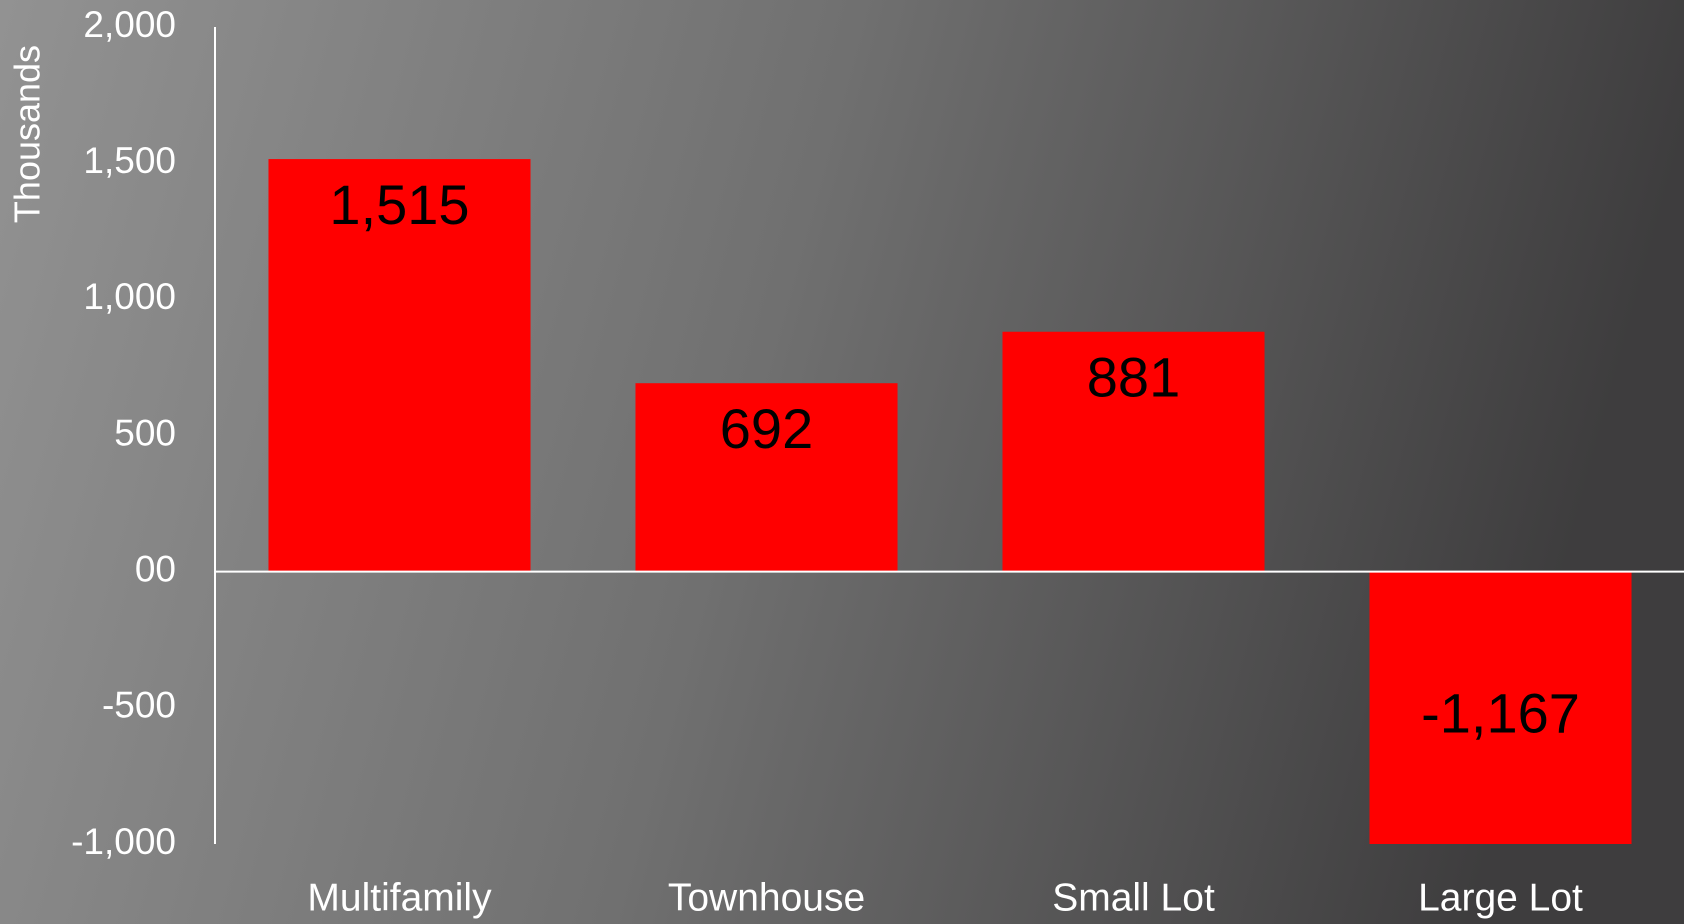 This screenshot has height=924, width=1684. I want to click on x-tick-label: Multifamily, so click(399, 897).